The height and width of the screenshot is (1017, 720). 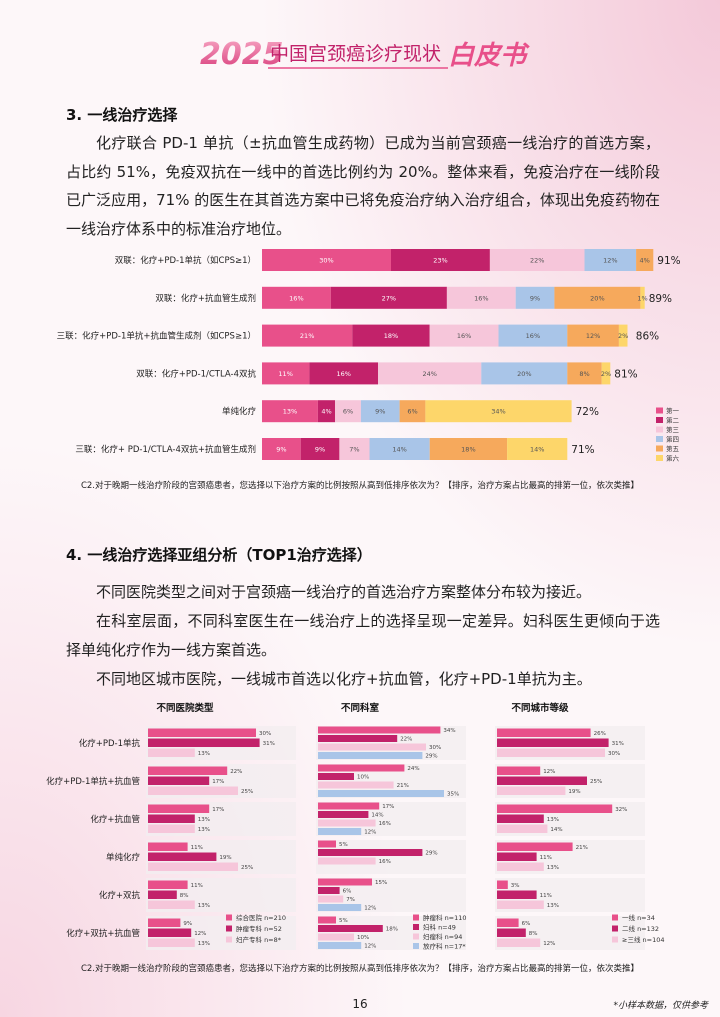 I want to click on legend-label: 妇科 n=49, so click(x=439, y=927).